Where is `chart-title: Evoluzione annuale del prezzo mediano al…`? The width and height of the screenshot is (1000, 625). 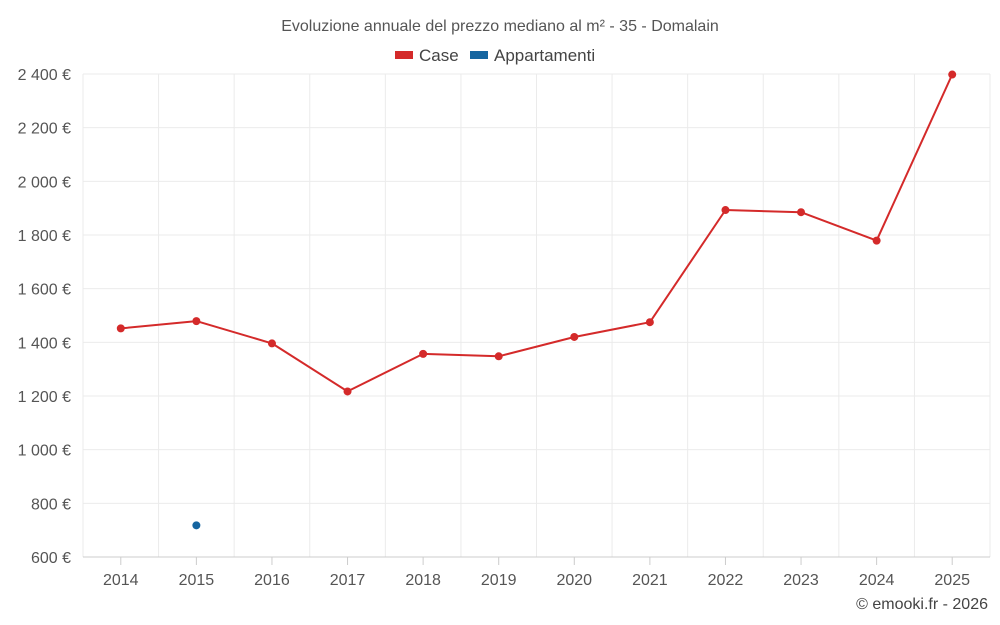 chart-title: Evoluzione annuale del prezzo mediano al… is located at coordinates (500, 26).